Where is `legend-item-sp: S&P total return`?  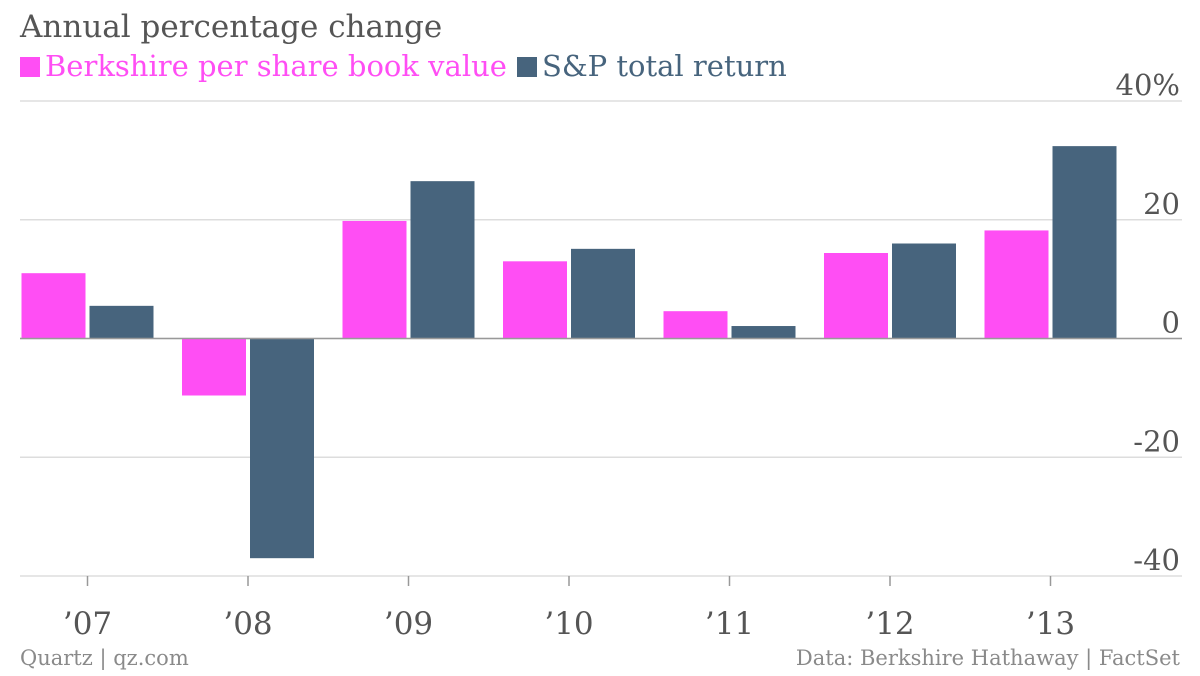
legend-item-sp: S&P total return is located at coordinates (651, 66).